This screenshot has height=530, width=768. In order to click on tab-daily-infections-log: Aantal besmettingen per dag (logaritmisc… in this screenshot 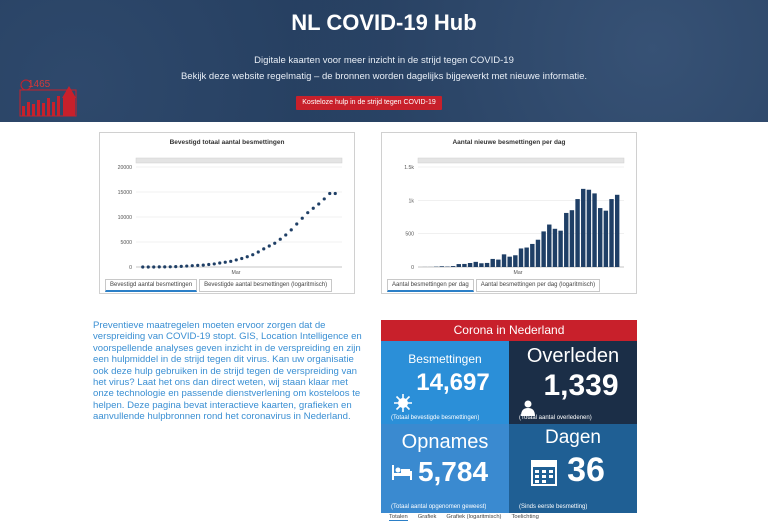, I will do `click(538, 285)`.